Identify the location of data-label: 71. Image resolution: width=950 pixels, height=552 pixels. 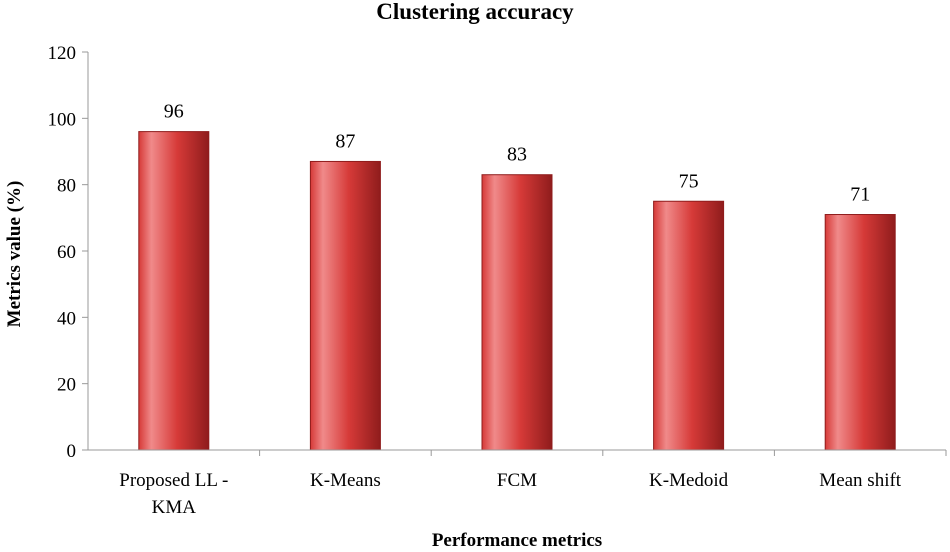
(860, 195).